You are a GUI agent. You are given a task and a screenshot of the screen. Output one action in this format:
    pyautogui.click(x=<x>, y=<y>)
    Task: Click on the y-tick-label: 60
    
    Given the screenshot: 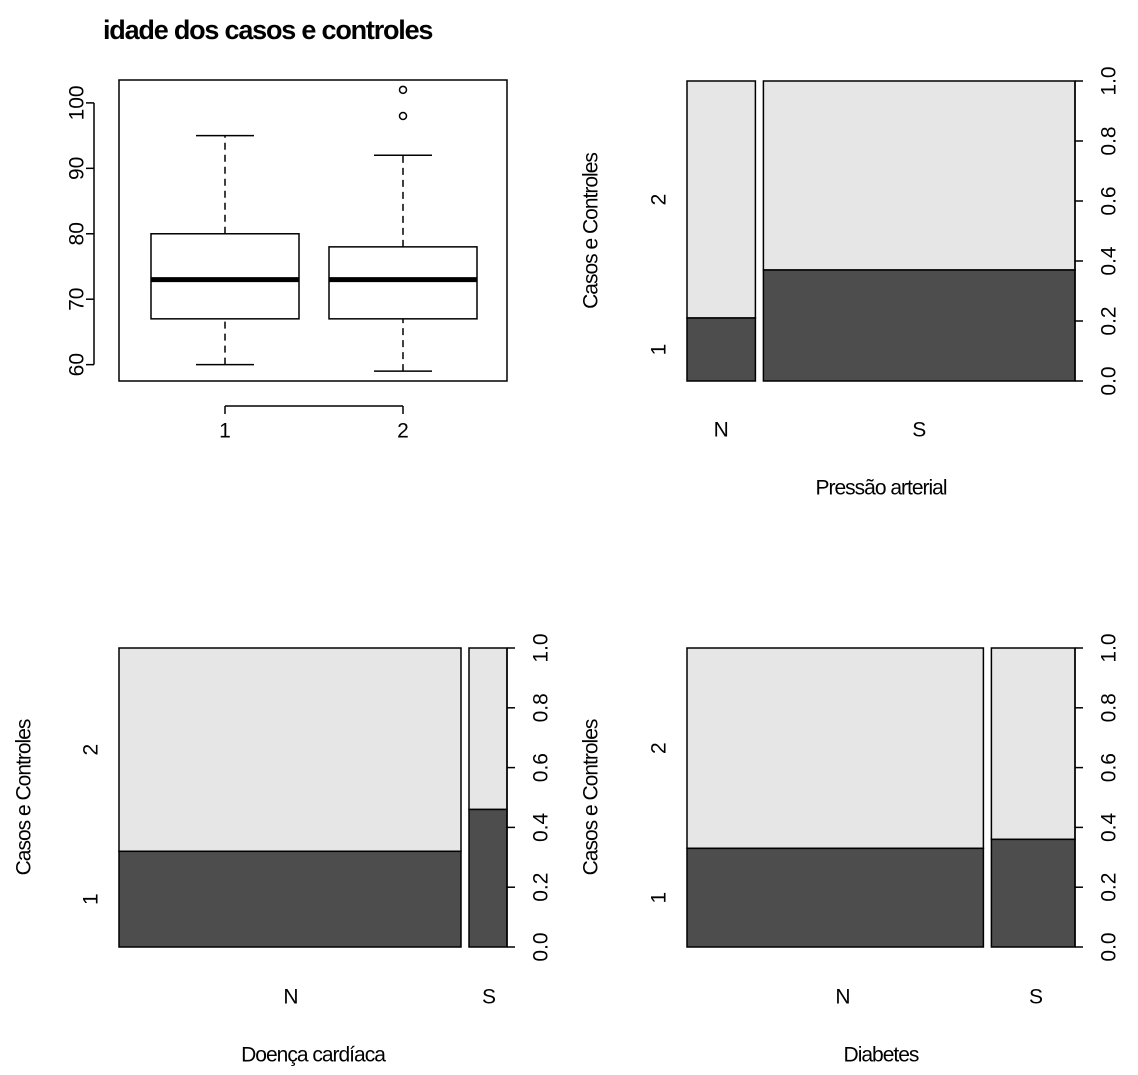 What is the action you would take?
    pyautogui.click(x=77, y=364)
    